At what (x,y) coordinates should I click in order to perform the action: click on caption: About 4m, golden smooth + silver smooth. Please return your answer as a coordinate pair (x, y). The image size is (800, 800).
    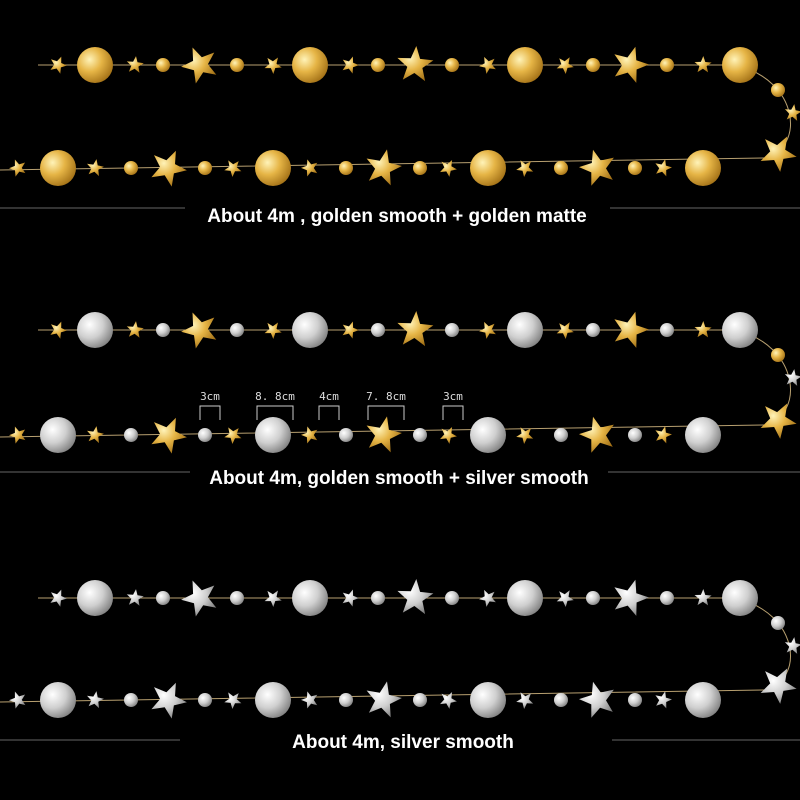
    Looking at the image, I should click on (399, 478).